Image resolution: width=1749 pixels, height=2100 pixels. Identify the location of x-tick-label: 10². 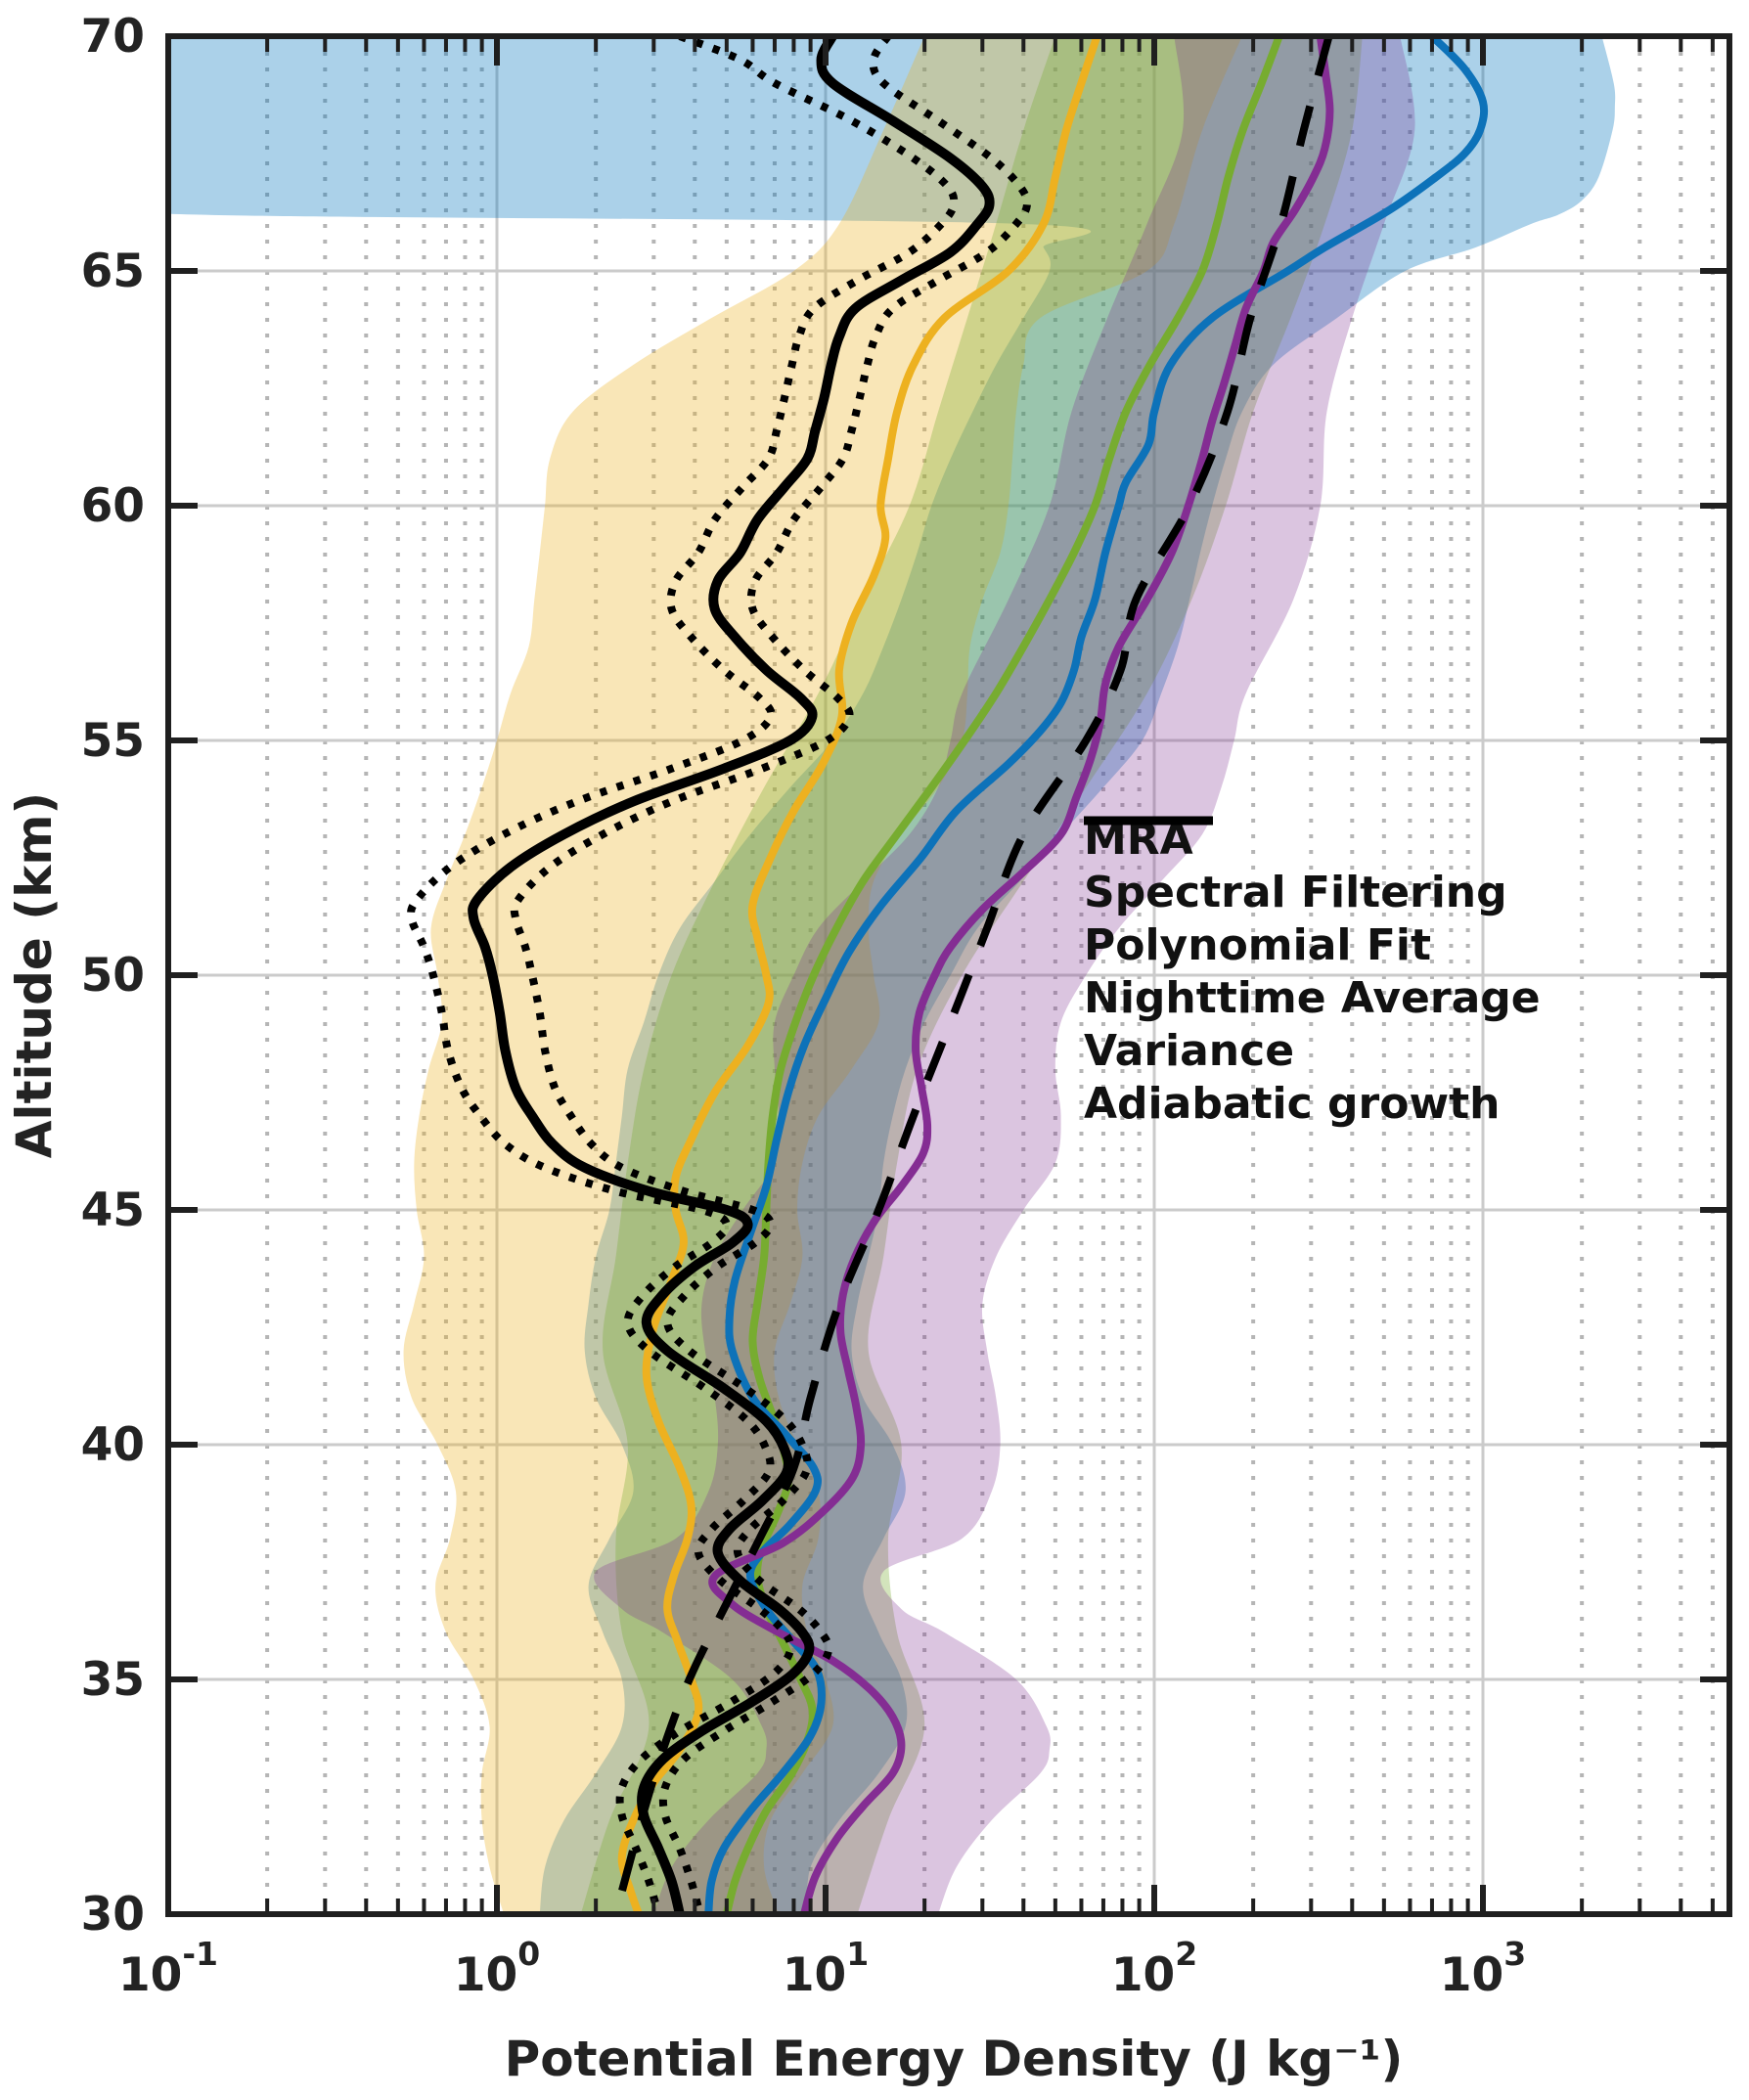
(1154, 1969).